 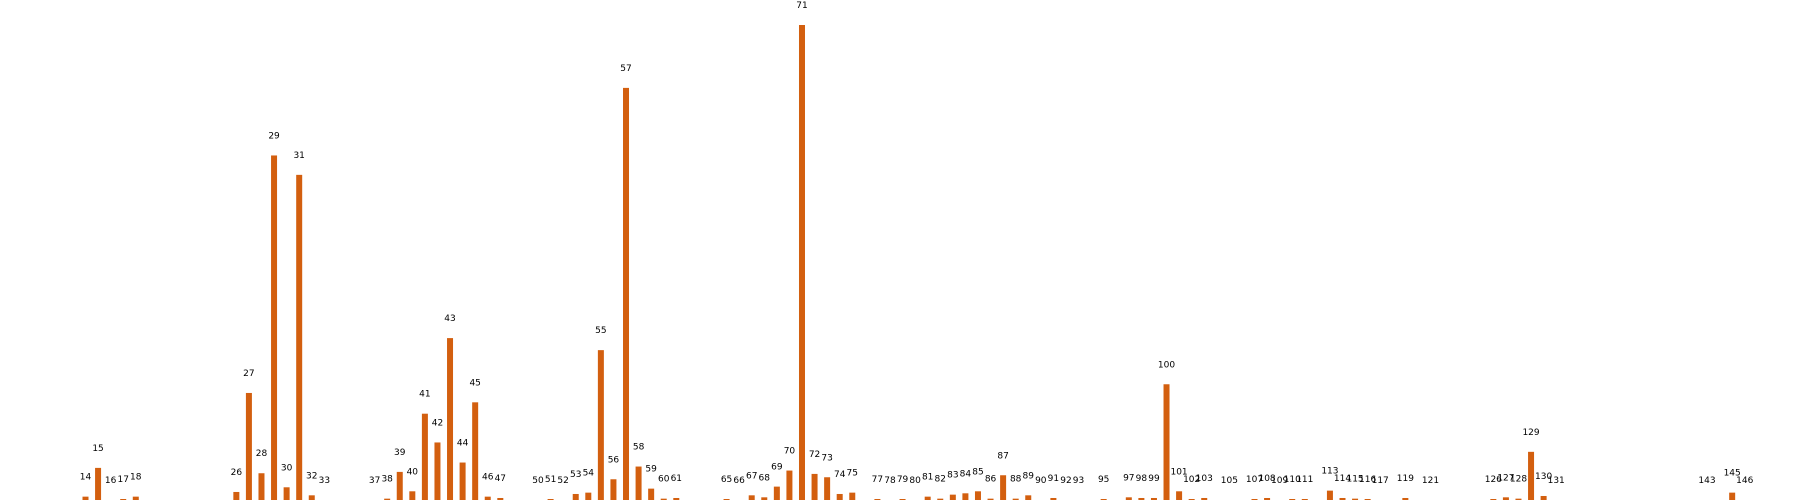 I want to click on bar-label-32: 32, so click(x=311, y=476).